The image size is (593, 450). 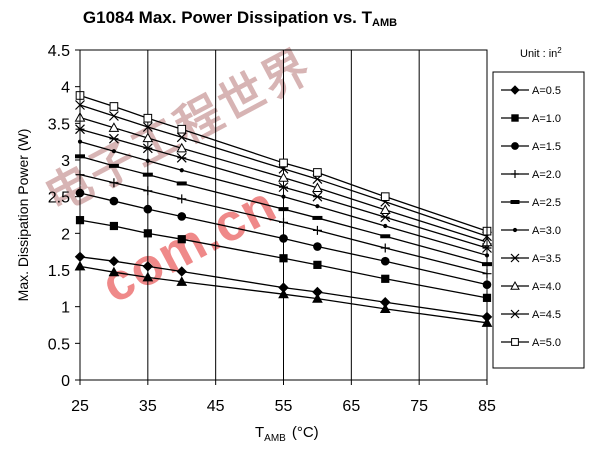 I want to click on y-axis-label-group: Max. Dissipation Power (W), so click(x=23, y=215).